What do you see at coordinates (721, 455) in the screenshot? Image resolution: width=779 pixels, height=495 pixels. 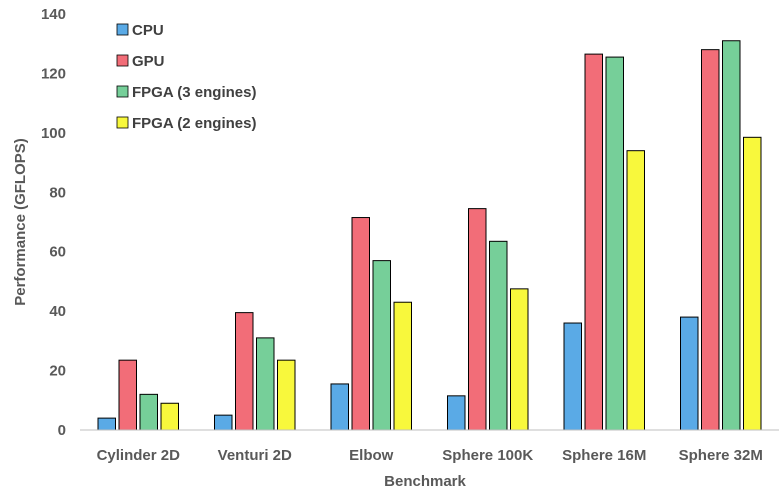 I see `x-tick-label: Sphere 32M` at bounding box center [721, 455].